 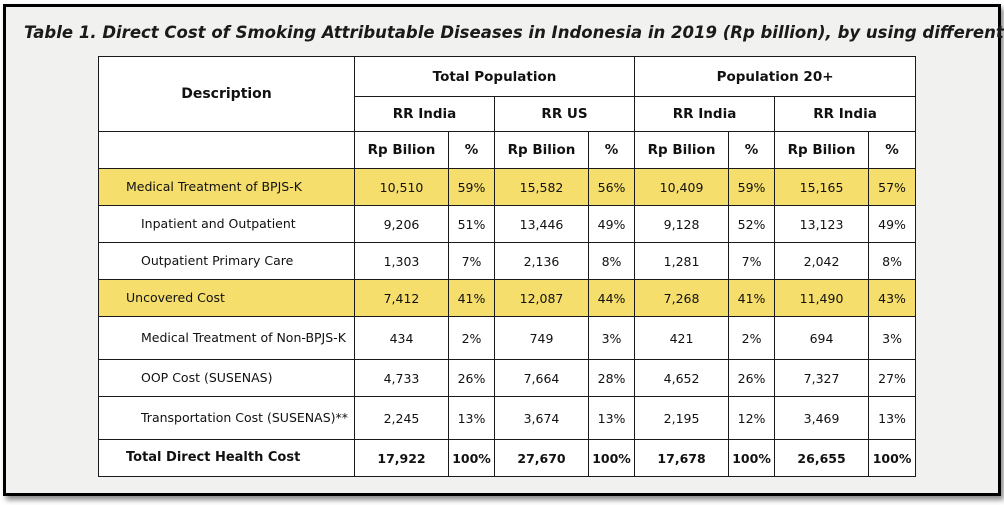 What do you see at coordinates (226, 338) in the screenshot?
I see `row-label: Medical Treatment of Non-BPJS-K` at bounding box center [226, 338].